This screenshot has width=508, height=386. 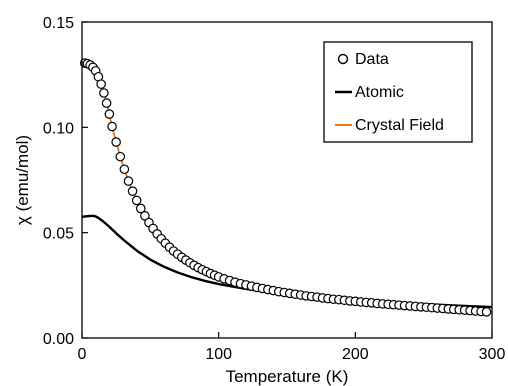 What do you see at coordinates (82, 354) in the screenshot?
I see `x-tick-label: 0` at bounding box center [82, 354].